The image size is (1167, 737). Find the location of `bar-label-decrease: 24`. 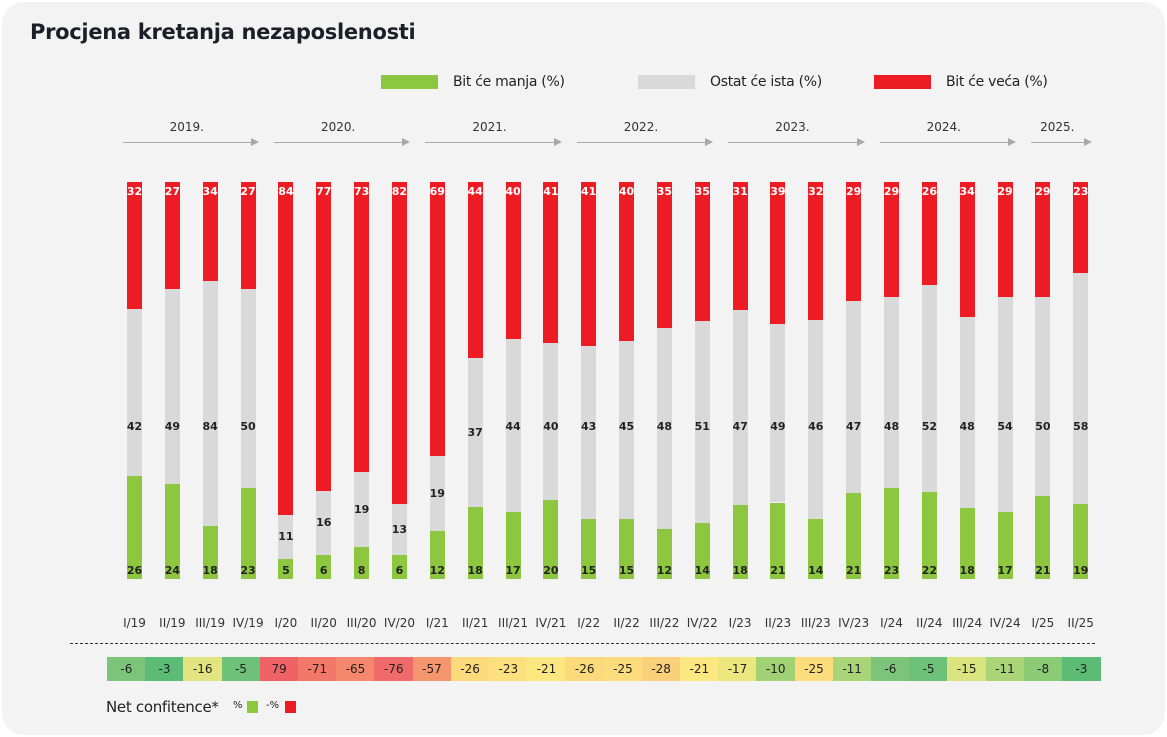

bar-label-decrease: 24 is located at coordinates (172, 570).